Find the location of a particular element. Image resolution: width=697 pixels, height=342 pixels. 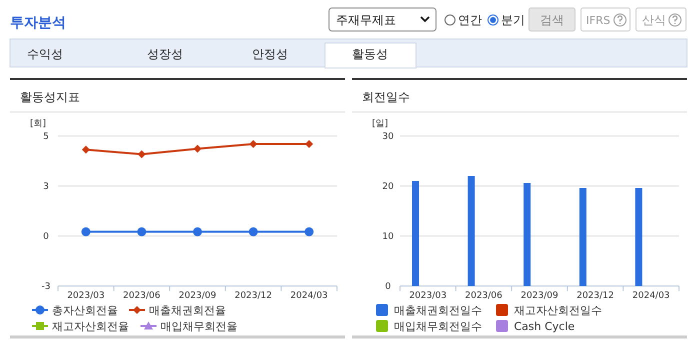

legend-label: 재고자산회전일수 is located at coordinates (558, 310).